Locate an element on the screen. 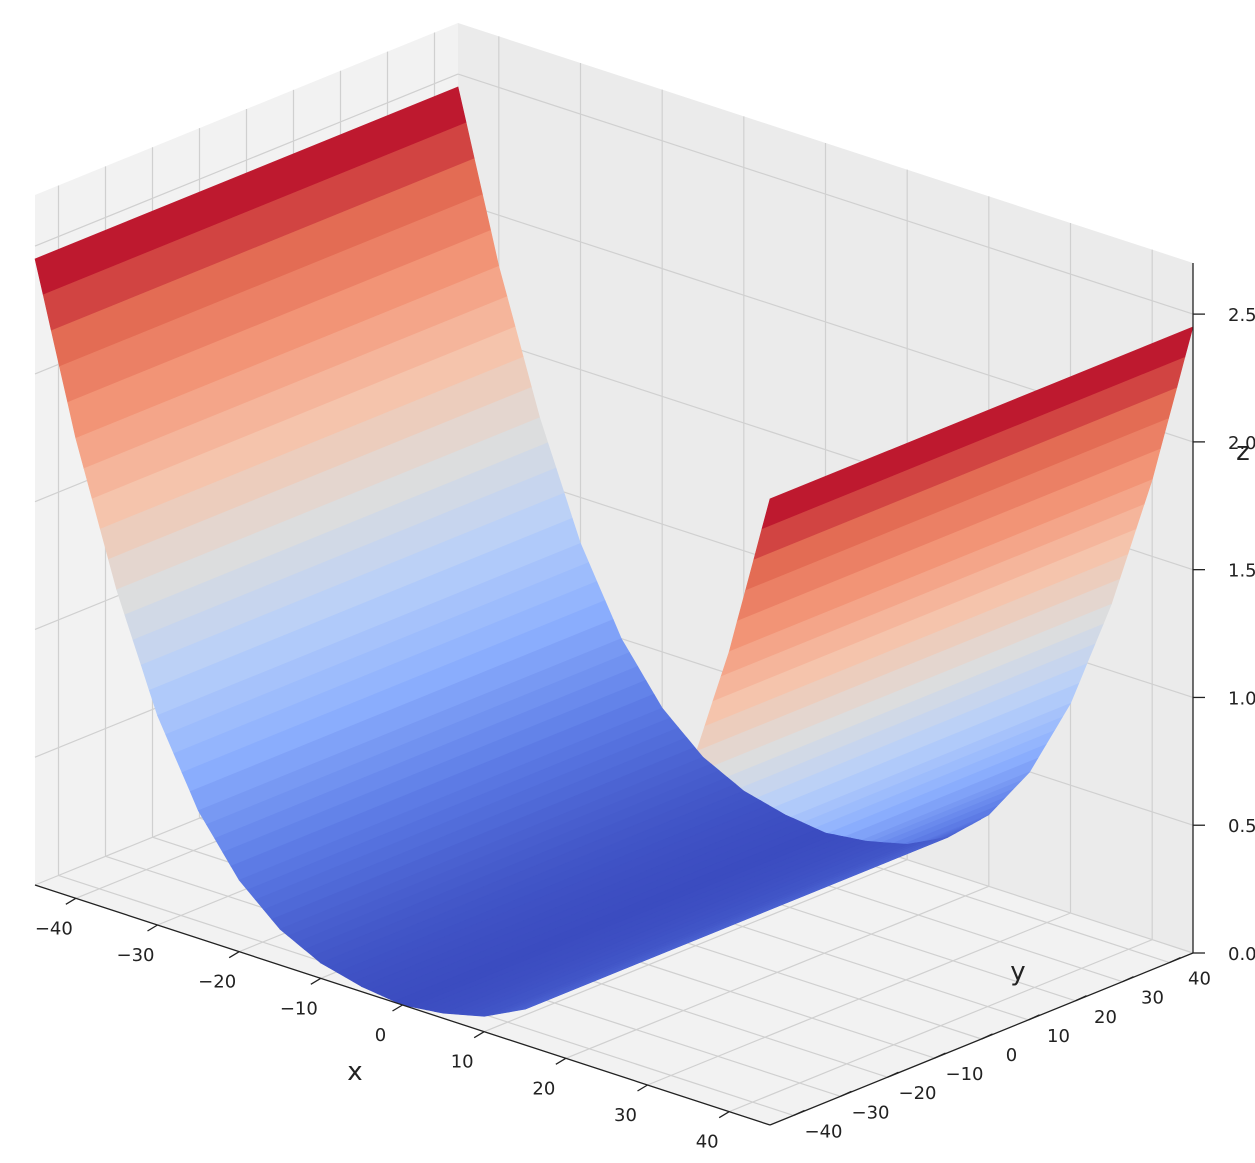  x-tick-label: 20 is located at coordinates (543, 1088).